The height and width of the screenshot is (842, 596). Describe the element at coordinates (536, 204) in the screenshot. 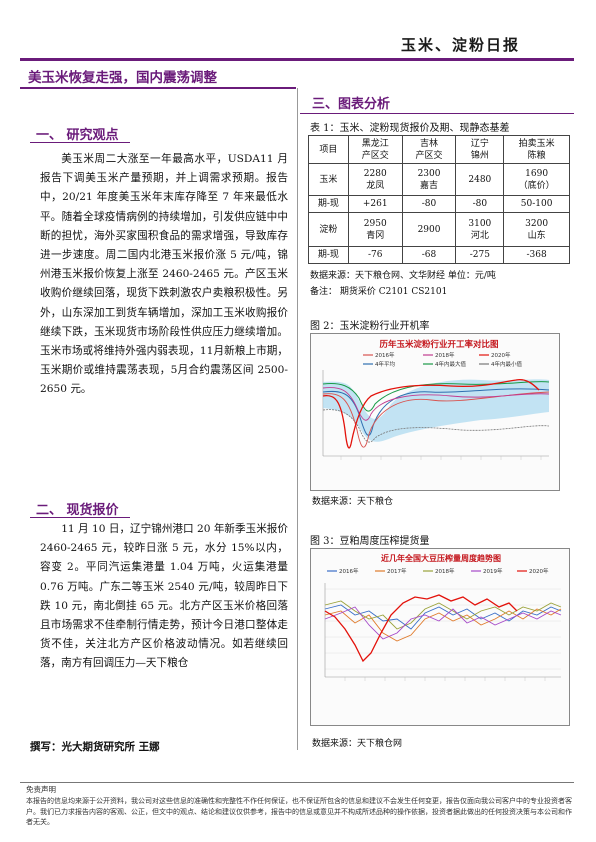

I see `table-cell: 50-100` at that location.